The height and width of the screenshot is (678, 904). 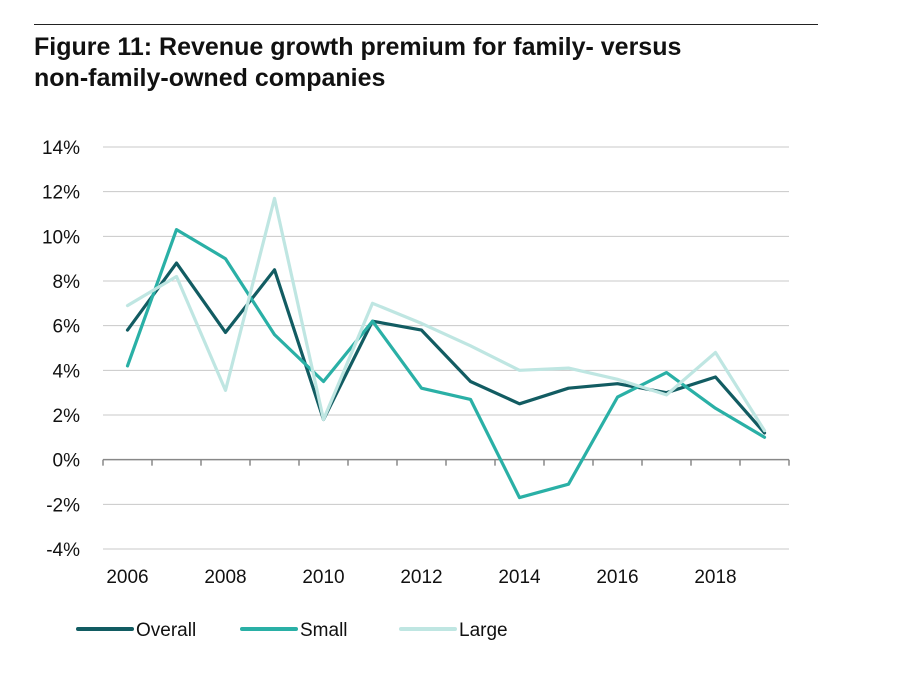 I want to click on x-axis, so click(x=446, y=462).